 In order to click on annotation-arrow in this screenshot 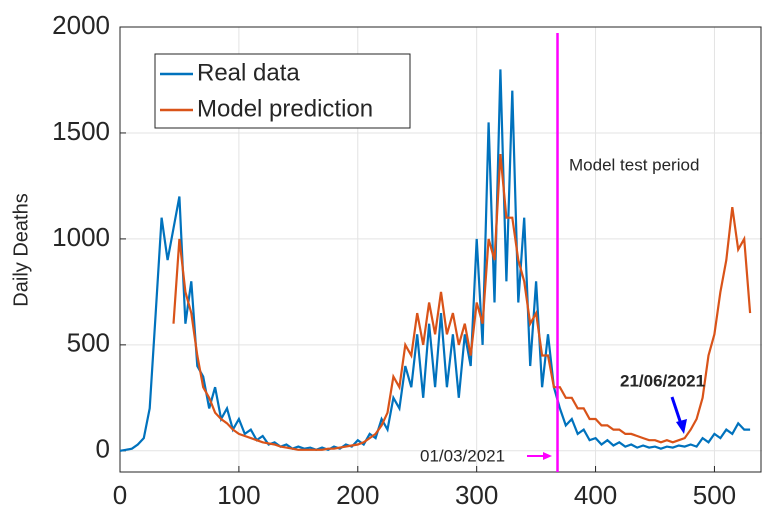, I will do `click(676, 410)`.